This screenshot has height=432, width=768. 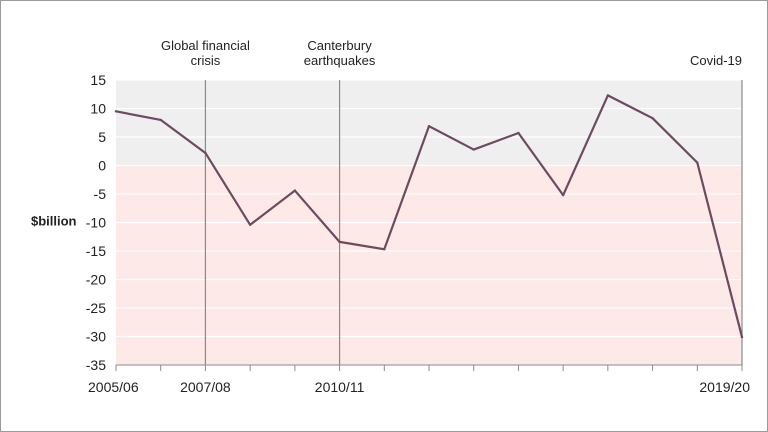 I want to click on y-tick-label: -30, so click(x=96, y=337).